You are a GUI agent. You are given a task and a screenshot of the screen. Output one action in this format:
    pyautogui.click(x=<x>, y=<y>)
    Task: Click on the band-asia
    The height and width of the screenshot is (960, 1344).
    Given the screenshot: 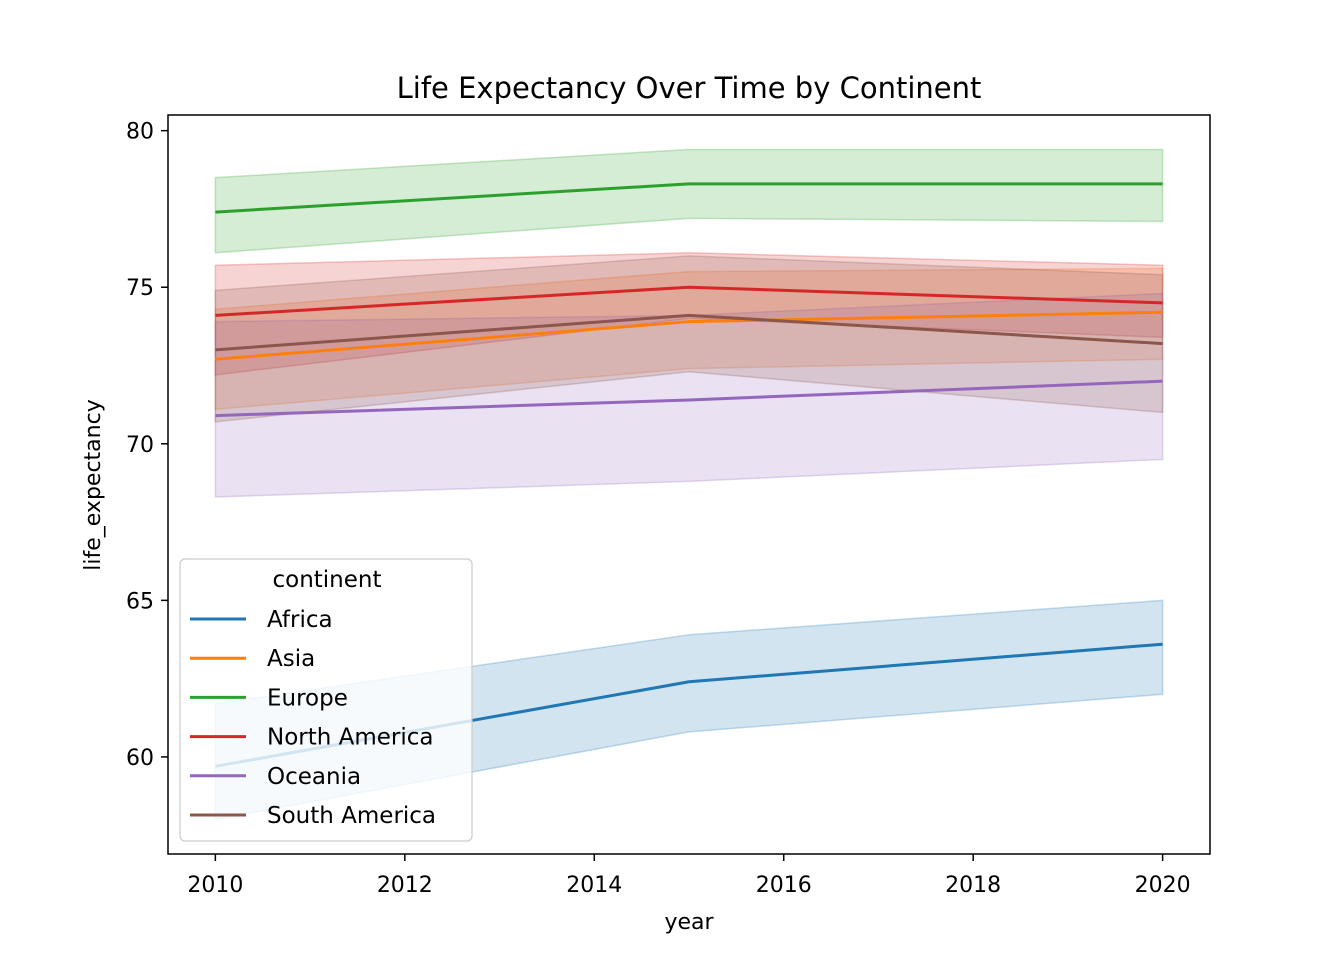 What is the action you would take?
    pyautogui.click(x=689, y=339)
    